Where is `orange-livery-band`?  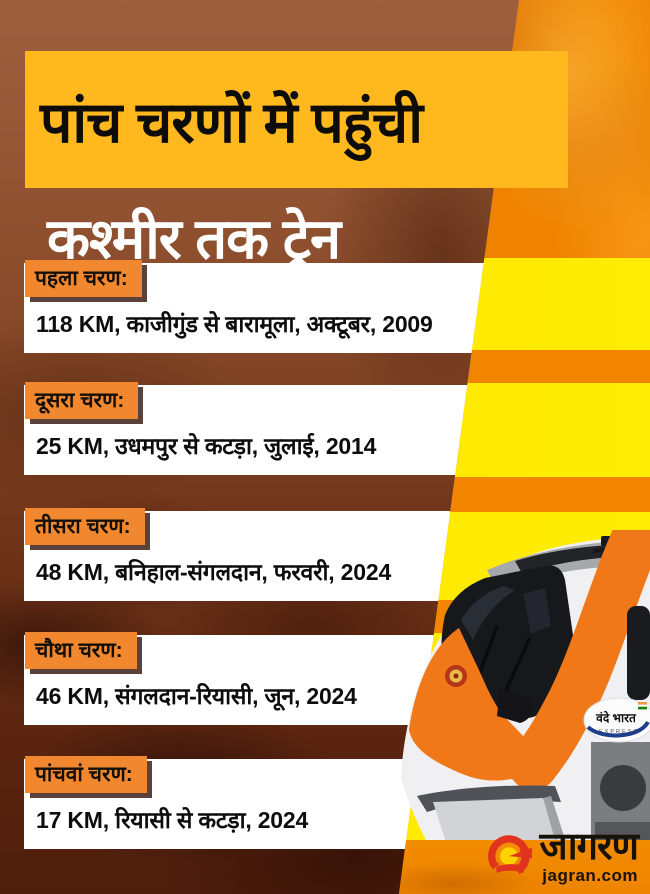
orange-livery-band is located at coordinates (579, 660).